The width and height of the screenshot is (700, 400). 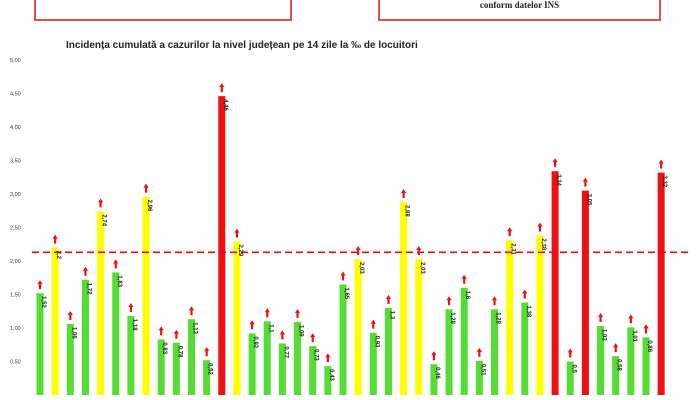 I want to click on bar-value-label: 3,32, so click(x=664, y=182).